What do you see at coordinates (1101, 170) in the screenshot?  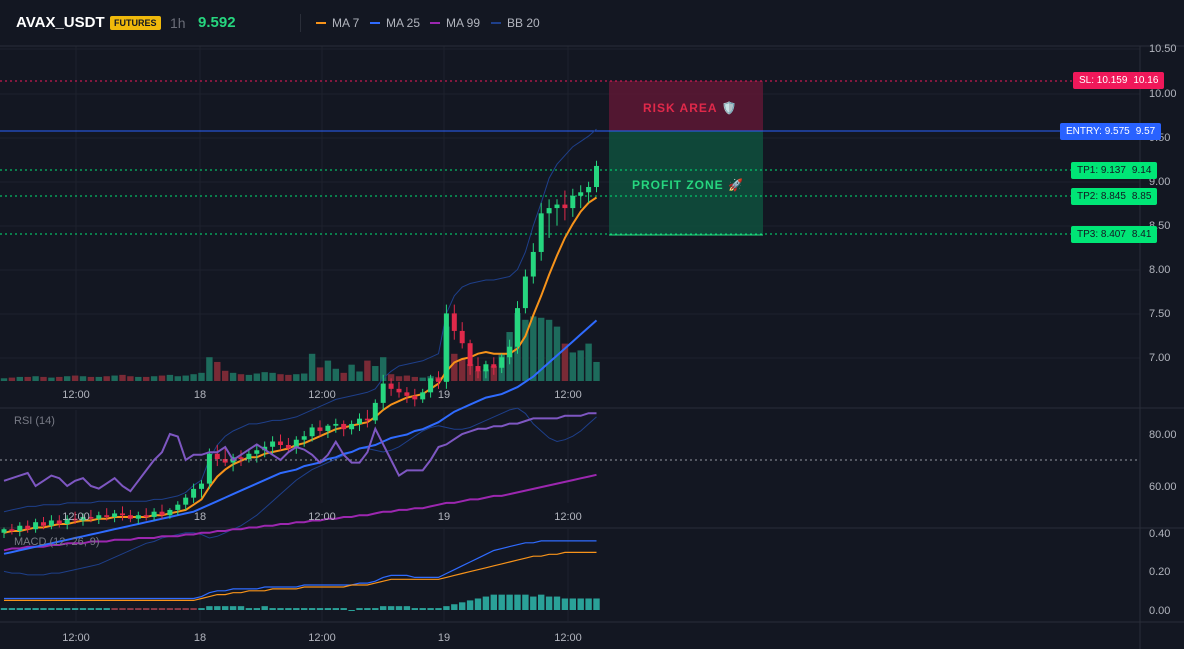 I see `tp1-tag-label: TP1: 9.137` at bounding box center [1101, 170].